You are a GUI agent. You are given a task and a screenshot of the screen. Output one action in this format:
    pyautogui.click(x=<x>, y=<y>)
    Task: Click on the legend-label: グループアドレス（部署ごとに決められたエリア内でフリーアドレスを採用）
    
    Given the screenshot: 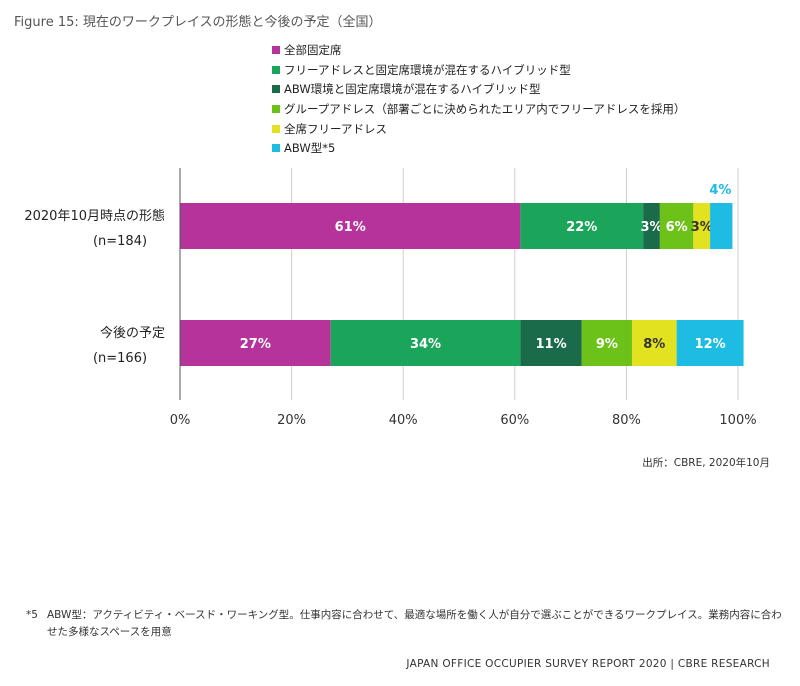 What is the action you would take?
    pyautogui.click(x=485, y=108)
    